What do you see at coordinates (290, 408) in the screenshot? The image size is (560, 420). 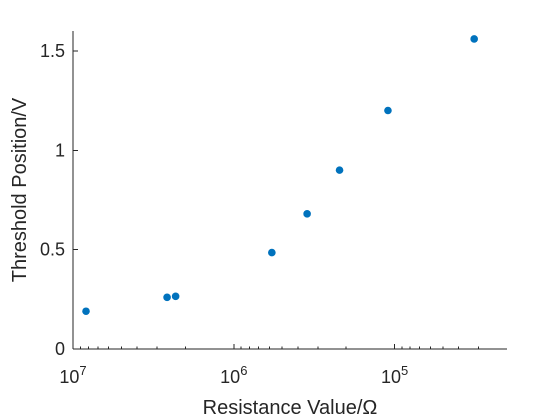 I see `x-axis-title: Resistance Value/Ω` at bounding box center [290, 408].